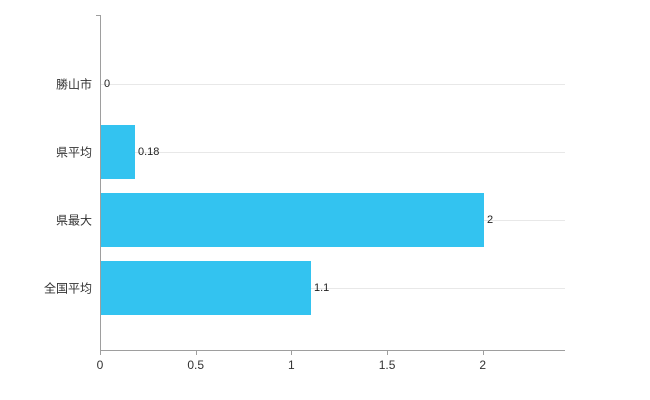 This screenshot has height=400, width=650. I want to click on category-label: 県最大, so click(73, 220).